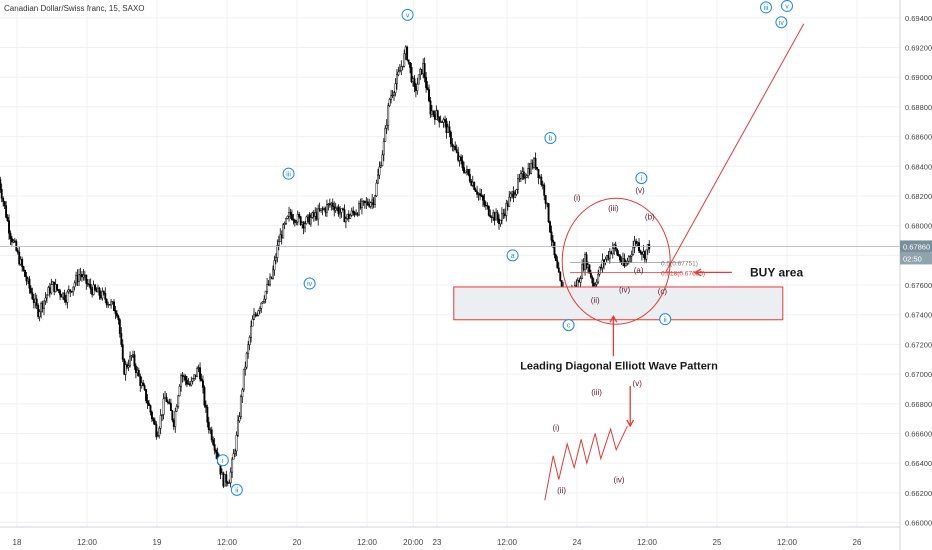 The width and height of the screenshot is (932, 550). What do you see at coordinates (918, 433) in the screenshot?
I see `y-tick-label: 0.66600` at bounding box center [918, 433].